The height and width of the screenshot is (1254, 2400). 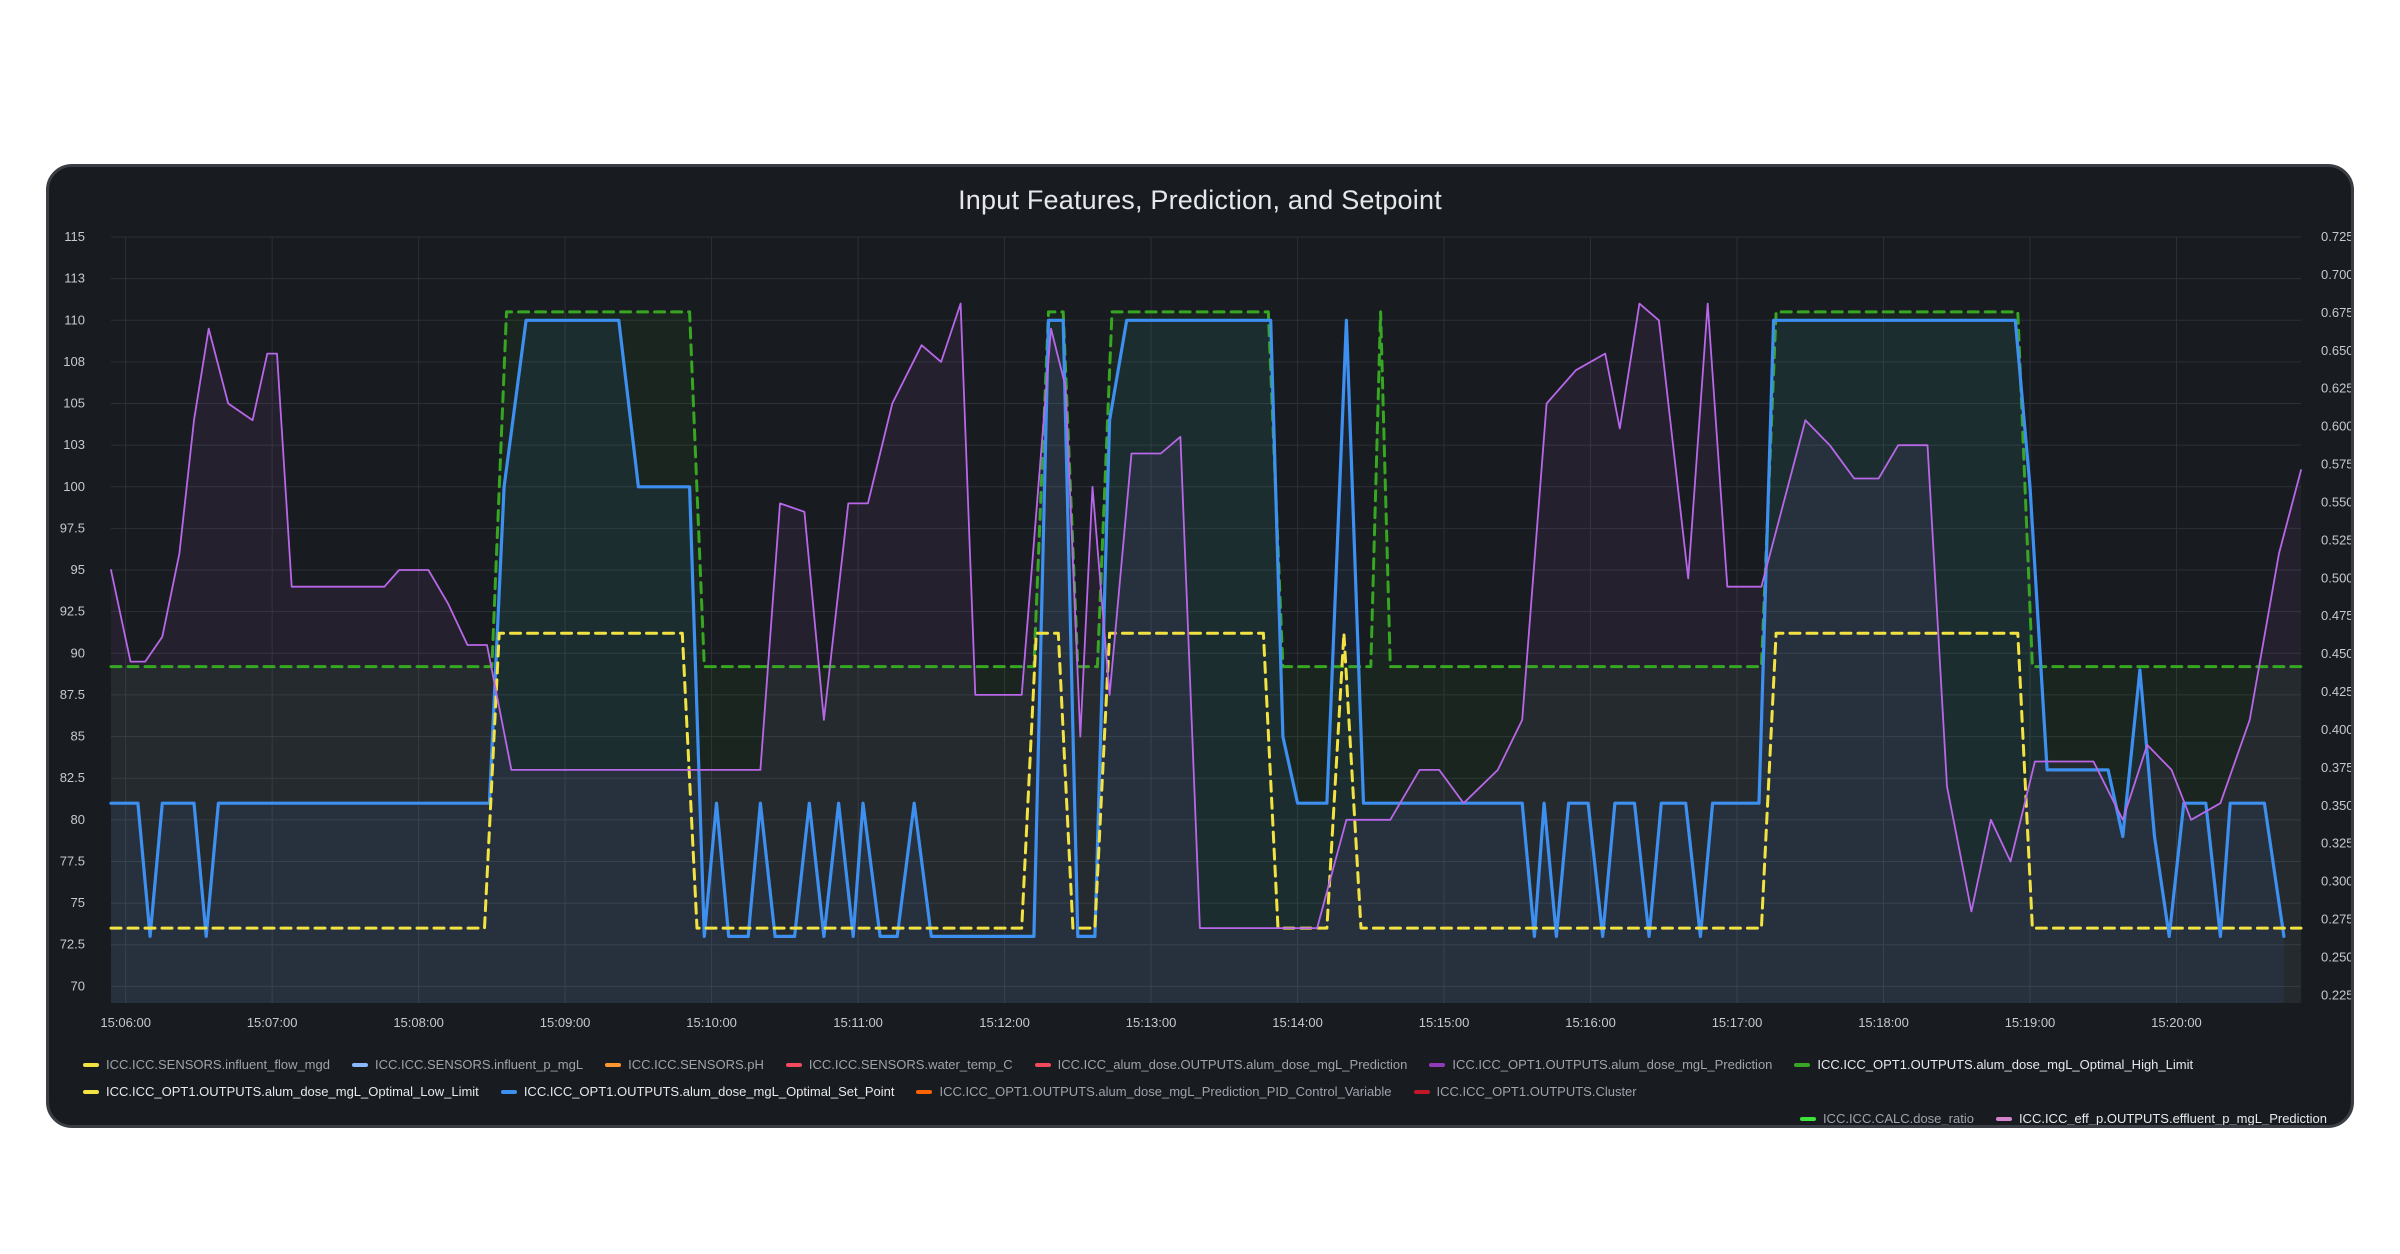 I want to click on legend-label: ICC.ICC.SENSORS.influent_p_mgL, so click(x=479, y=1064).